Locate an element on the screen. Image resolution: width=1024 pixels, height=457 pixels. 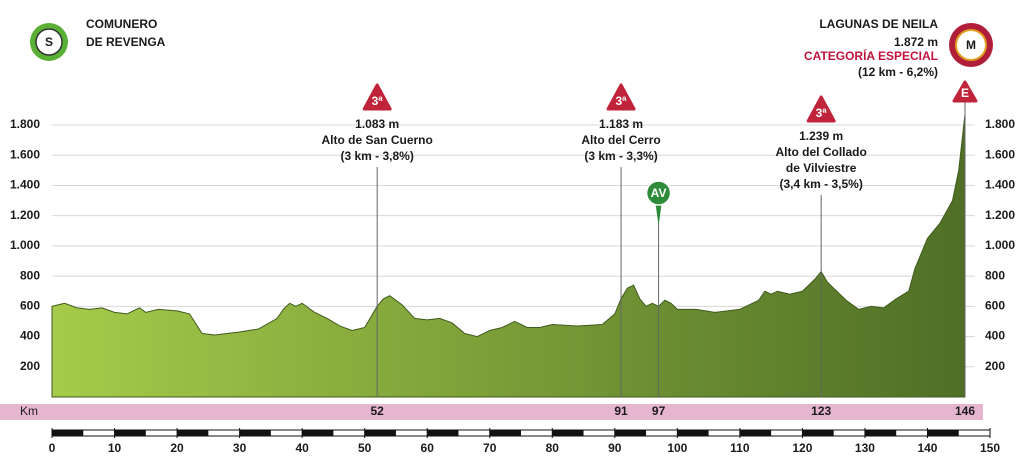
climb-label: 1.239 m is located at coordinates (821, 136).